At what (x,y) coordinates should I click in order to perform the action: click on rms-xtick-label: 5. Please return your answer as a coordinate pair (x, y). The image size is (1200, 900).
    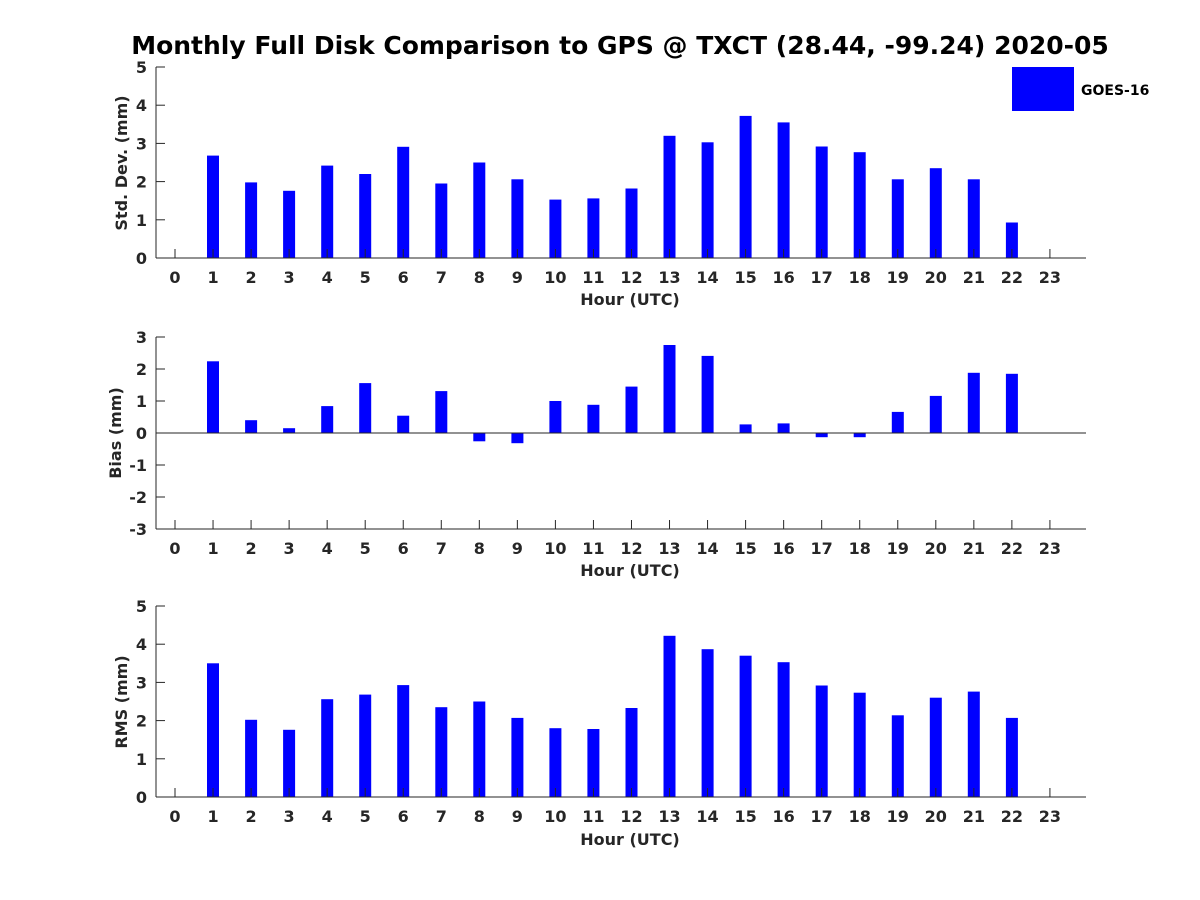
    Looking at the image, I should click on (365, 816).